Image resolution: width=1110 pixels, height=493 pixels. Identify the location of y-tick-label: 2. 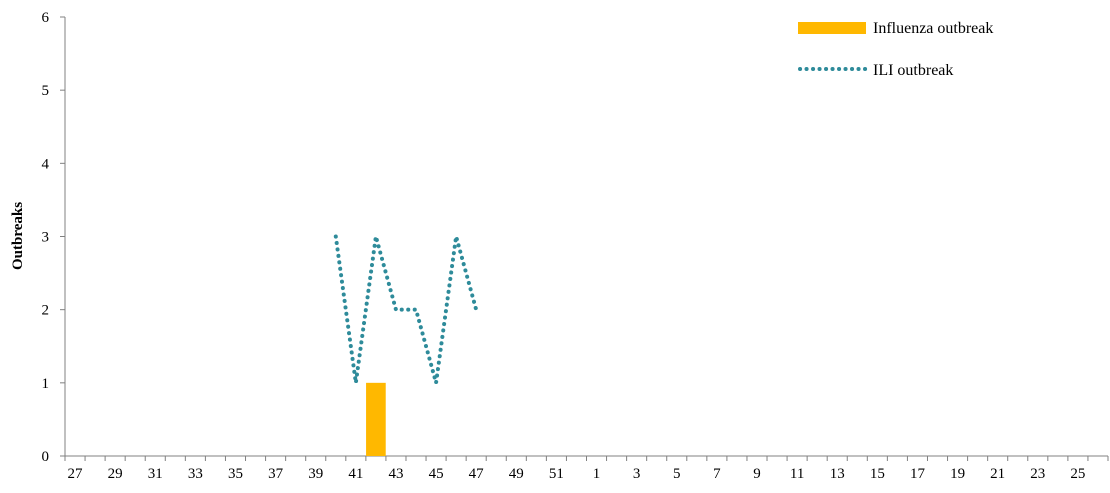
(46, 311).